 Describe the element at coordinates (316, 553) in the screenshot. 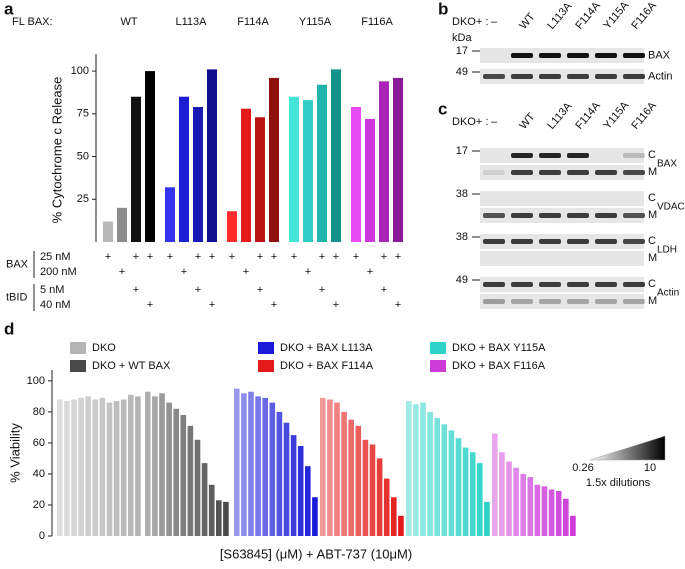

I see `x-axis-label: [S63845] (μM) + ABT-737 (10μM)` at that location.